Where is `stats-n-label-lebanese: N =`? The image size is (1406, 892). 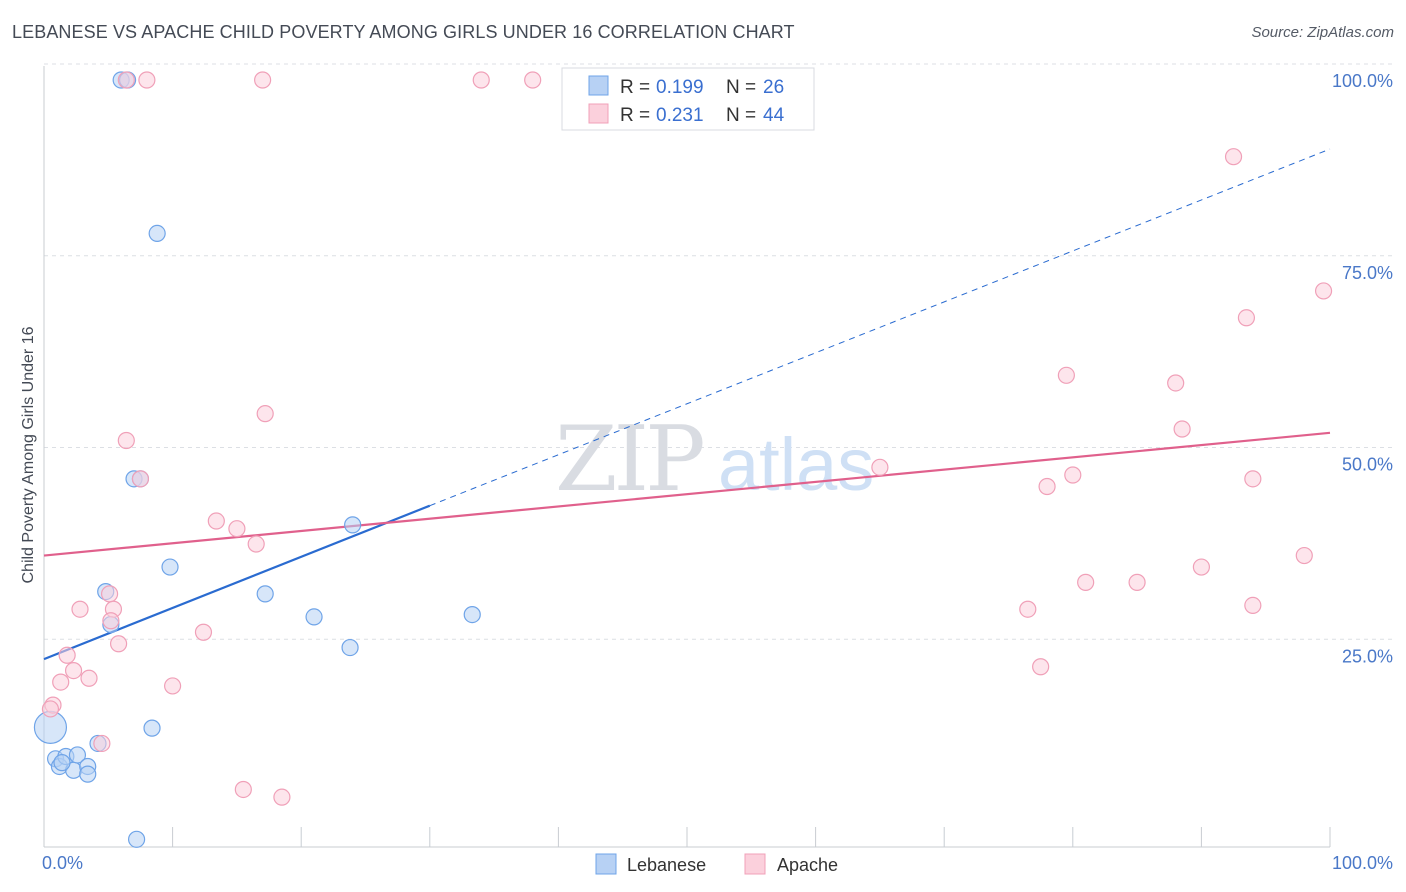
stats-n-label-lebanese: N = is located at coordinates (741, 87).